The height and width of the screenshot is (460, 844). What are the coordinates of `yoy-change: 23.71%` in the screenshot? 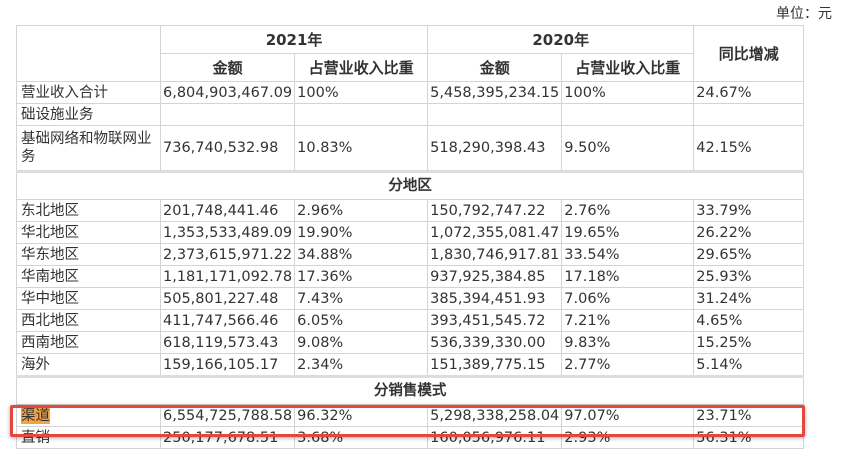 It's located at (749, 415).